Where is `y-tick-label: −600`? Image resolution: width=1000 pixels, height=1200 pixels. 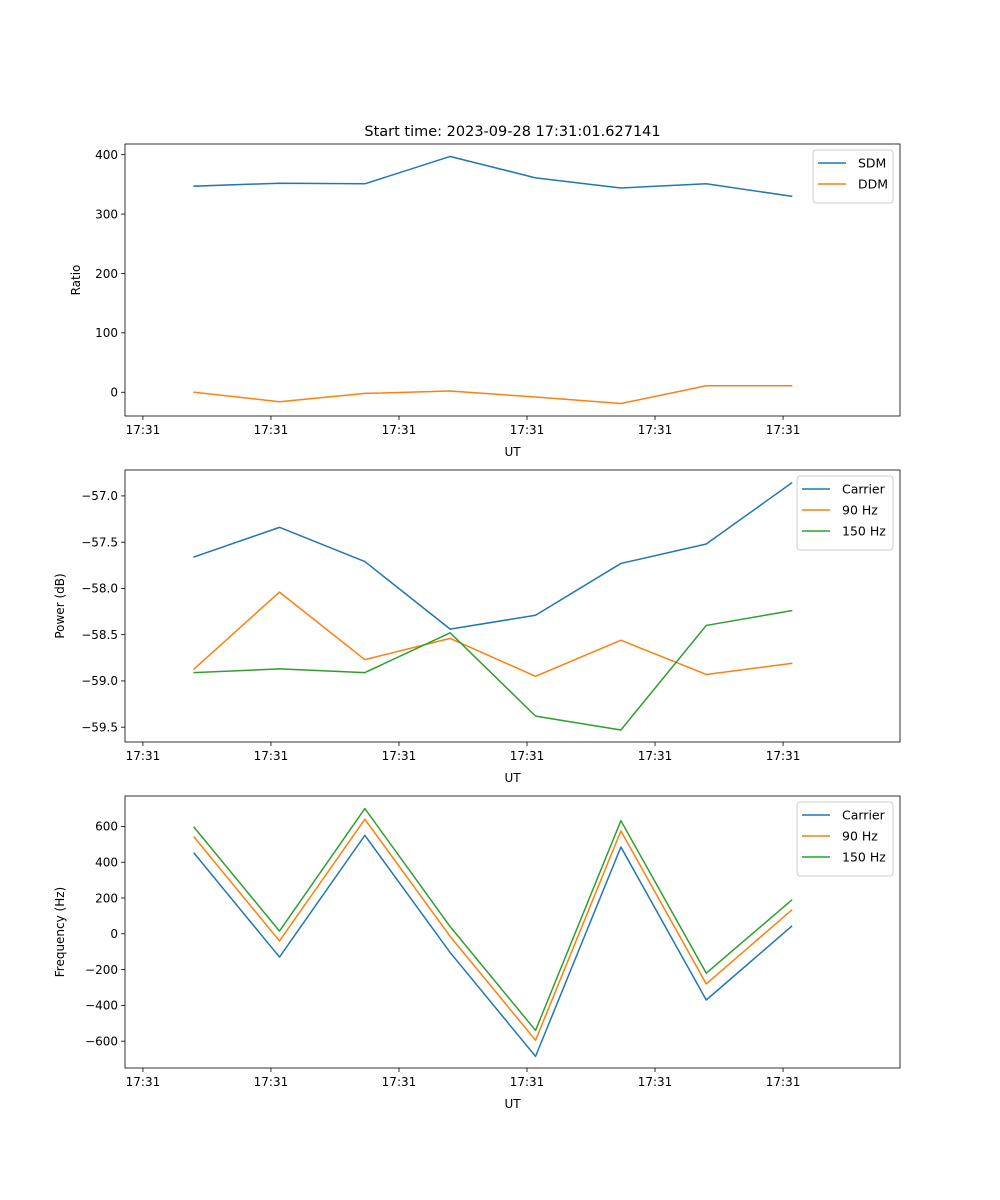 y-tick-label: −600 is located at coordinates (101, 1041).